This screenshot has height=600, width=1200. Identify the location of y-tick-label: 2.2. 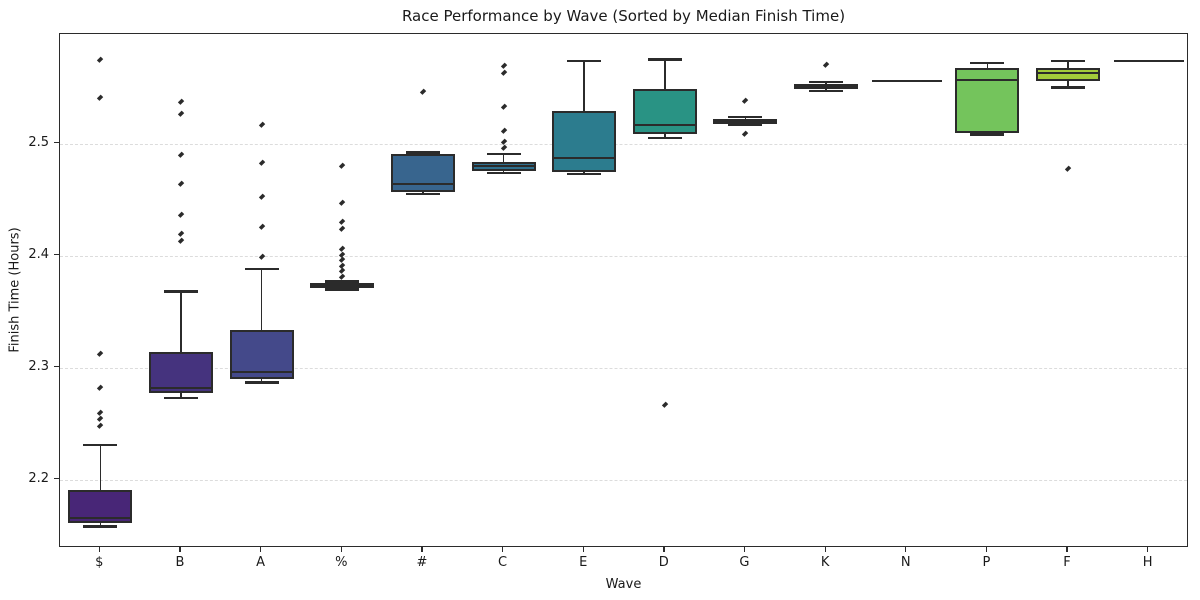
(38, 478).